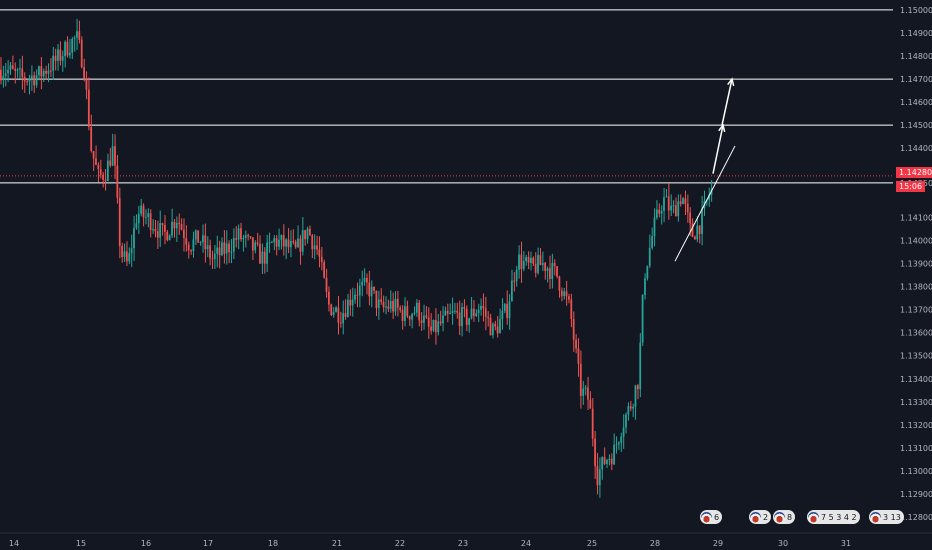 Image resolution: width=932 pixels, height=550 pixels. Describe the element at coordinates (886, 517) in the screenshot. I see `economic-event-badge: 3 13` at that location.